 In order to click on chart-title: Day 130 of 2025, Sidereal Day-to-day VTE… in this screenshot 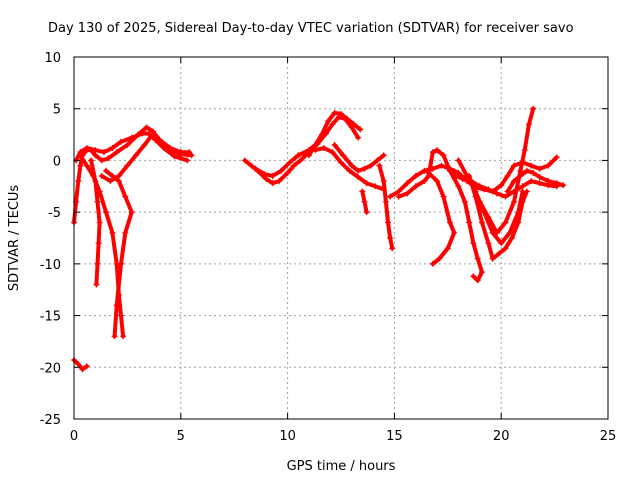, I will do `click(311, 28)`.